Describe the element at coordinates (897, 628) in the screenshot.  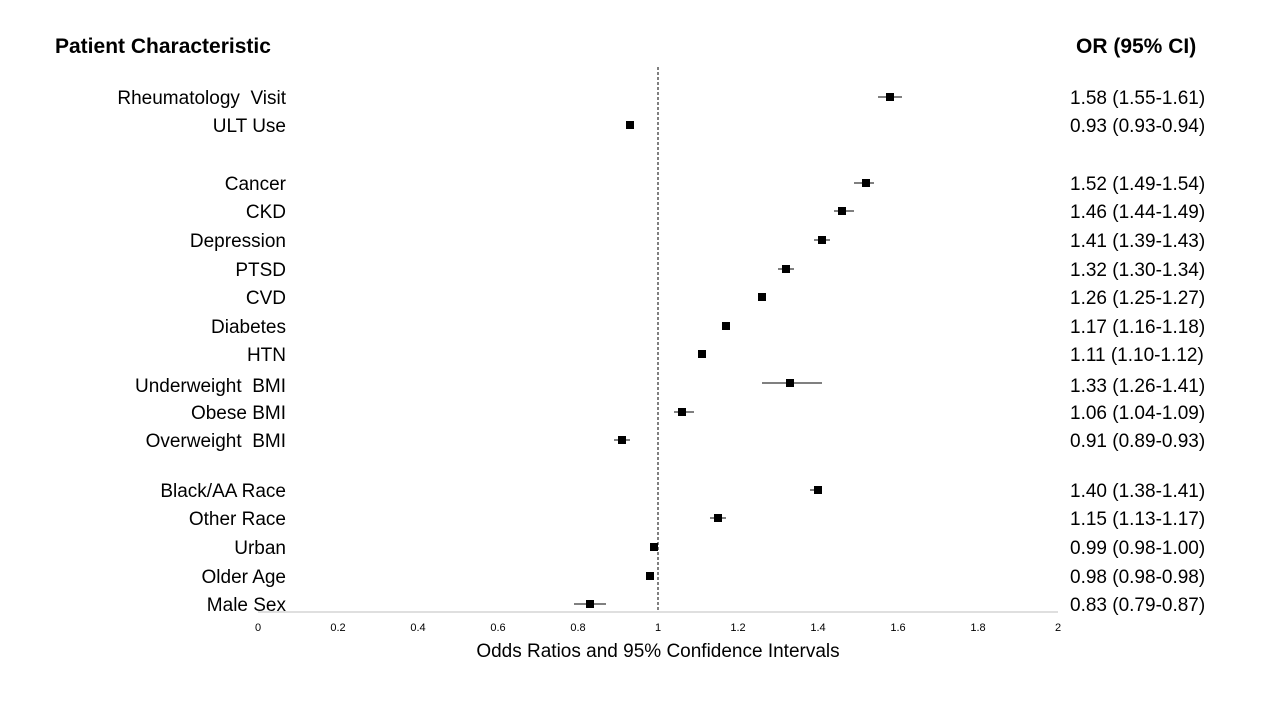
I see `x-tick-label: 1.6` at that location.